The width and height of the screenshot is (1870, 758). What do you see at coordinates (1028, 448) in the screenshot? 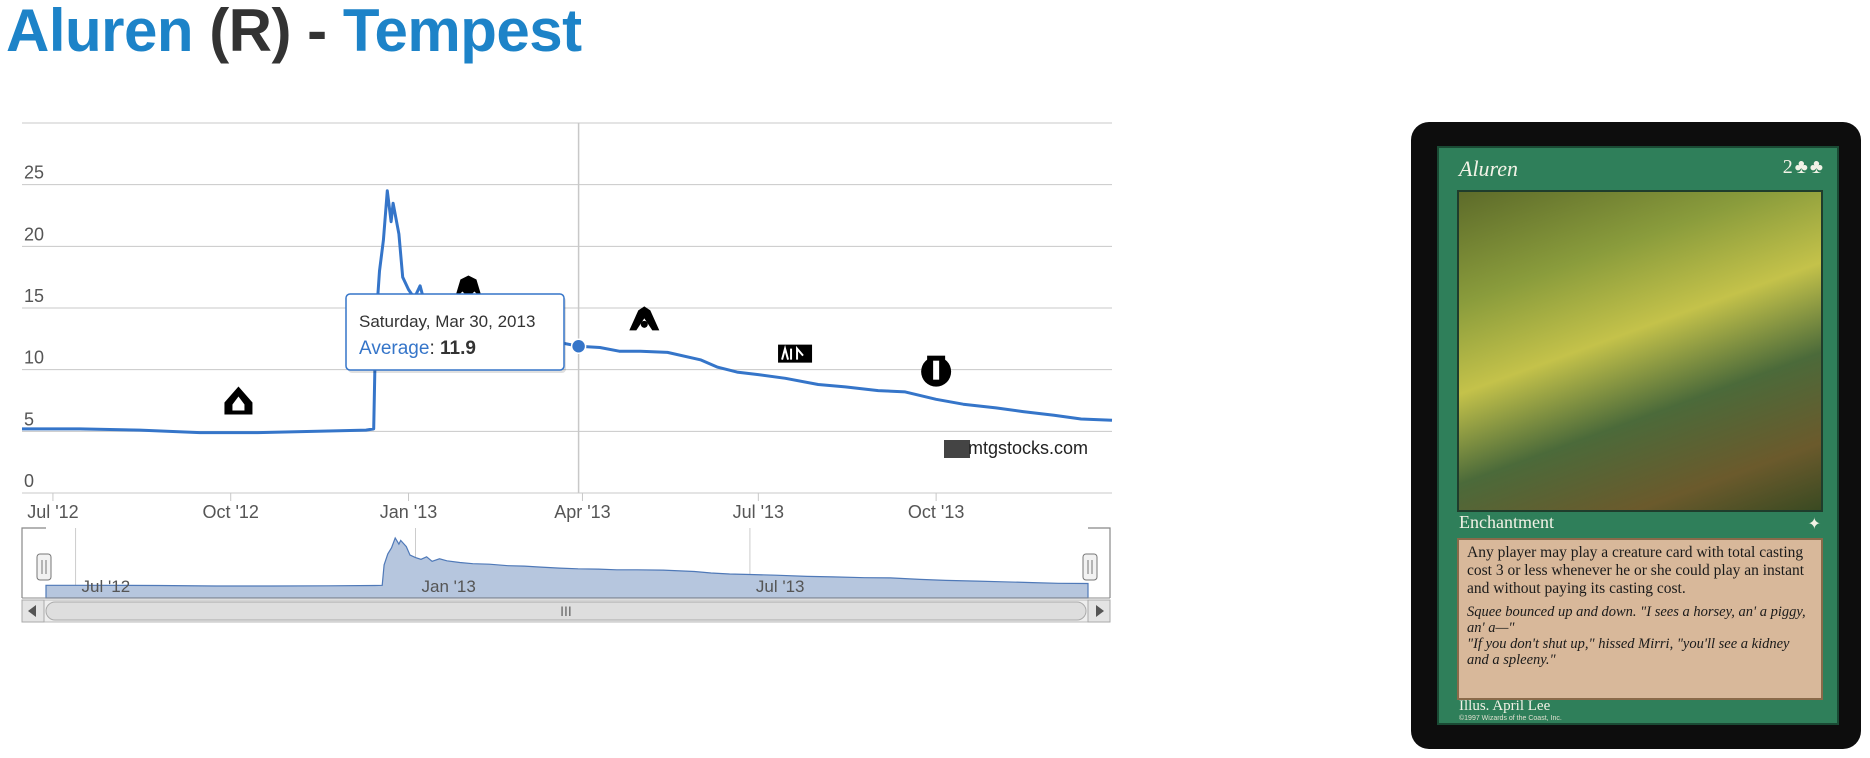
I see `watermark-text: mtgstocks.com` at bounding box center [1028, 448].